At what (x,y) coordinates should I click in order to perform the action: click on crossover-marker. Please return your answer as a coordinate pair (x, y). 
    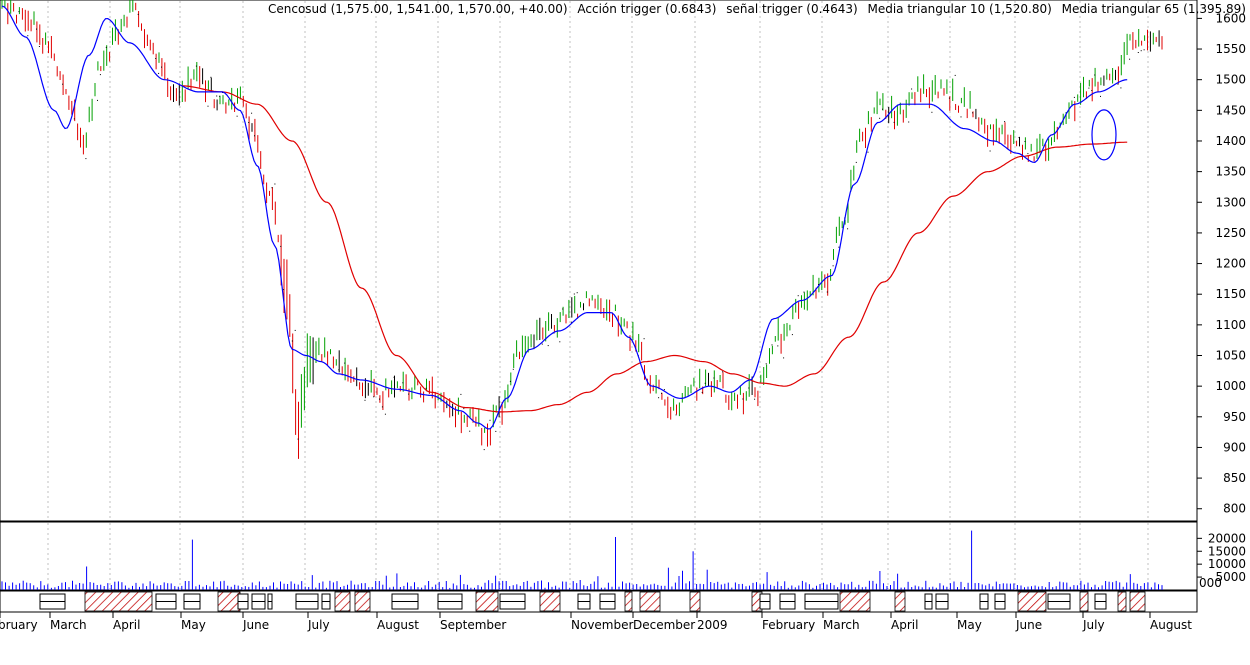
    Looking at the image, I should click on (1104, 135).